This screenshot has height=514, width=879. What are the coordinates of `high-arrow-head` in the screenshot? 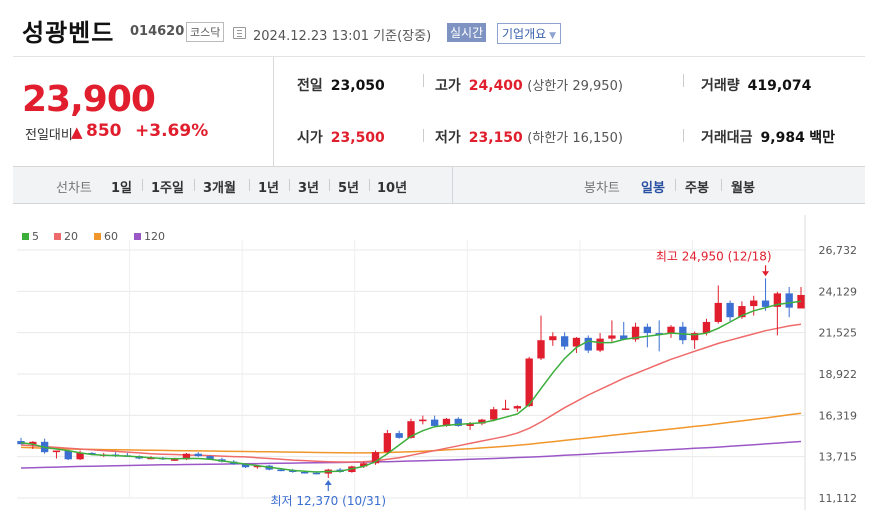 It's located at (766, 274).